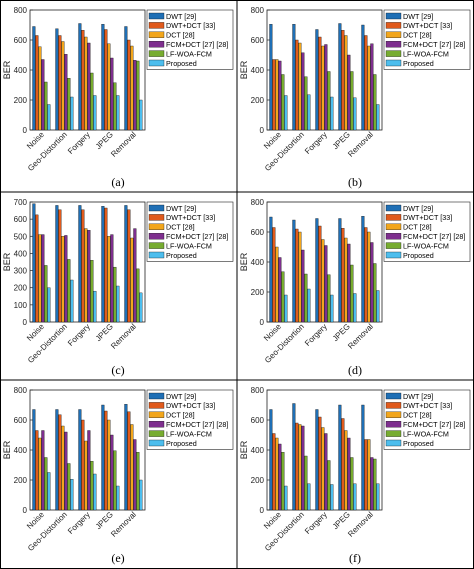 This screenshot has width=474, height=569. What do you see at coordinates (355, 370) in the screenshot?
I see `caption-d: (d)` at bounding box center [355, 370].